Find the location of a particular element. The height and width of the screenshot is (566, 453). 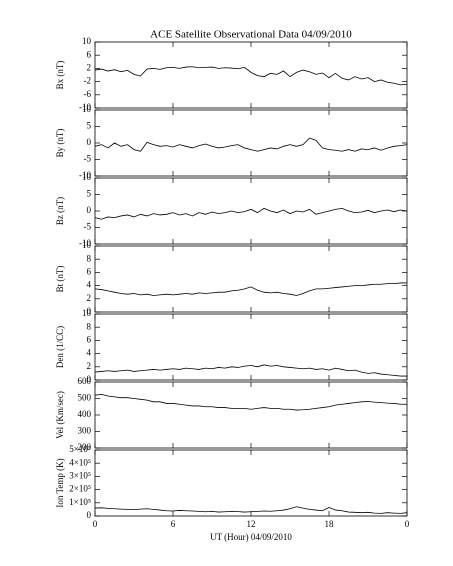

x-axis-label: UT (Hour) 04/09/2010 is located at coordinates (251, 537).